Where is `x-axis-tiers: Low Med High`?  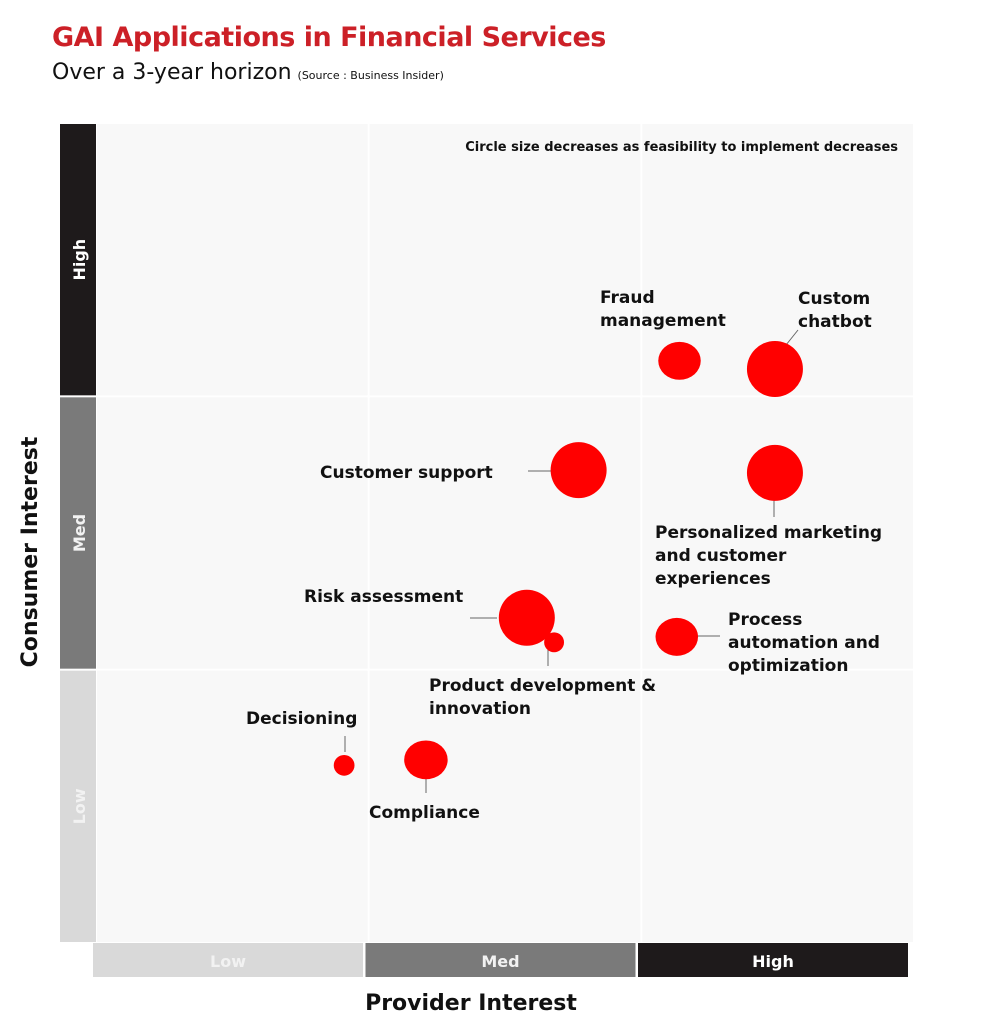
x-axis-tiers: Low Med High is located at coordinates (500, 960).